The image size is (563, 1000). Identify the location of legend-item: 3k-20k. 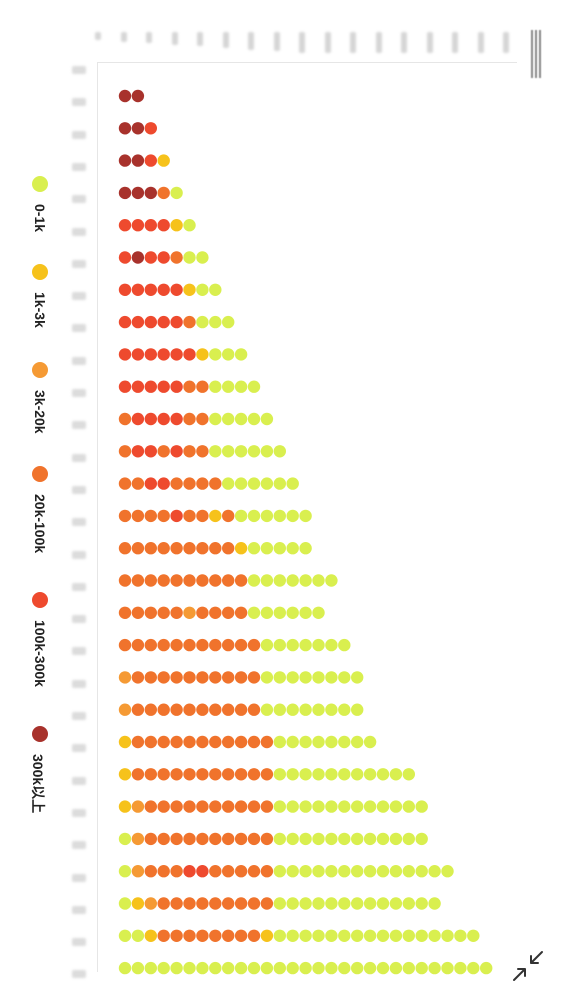
(41, 427).